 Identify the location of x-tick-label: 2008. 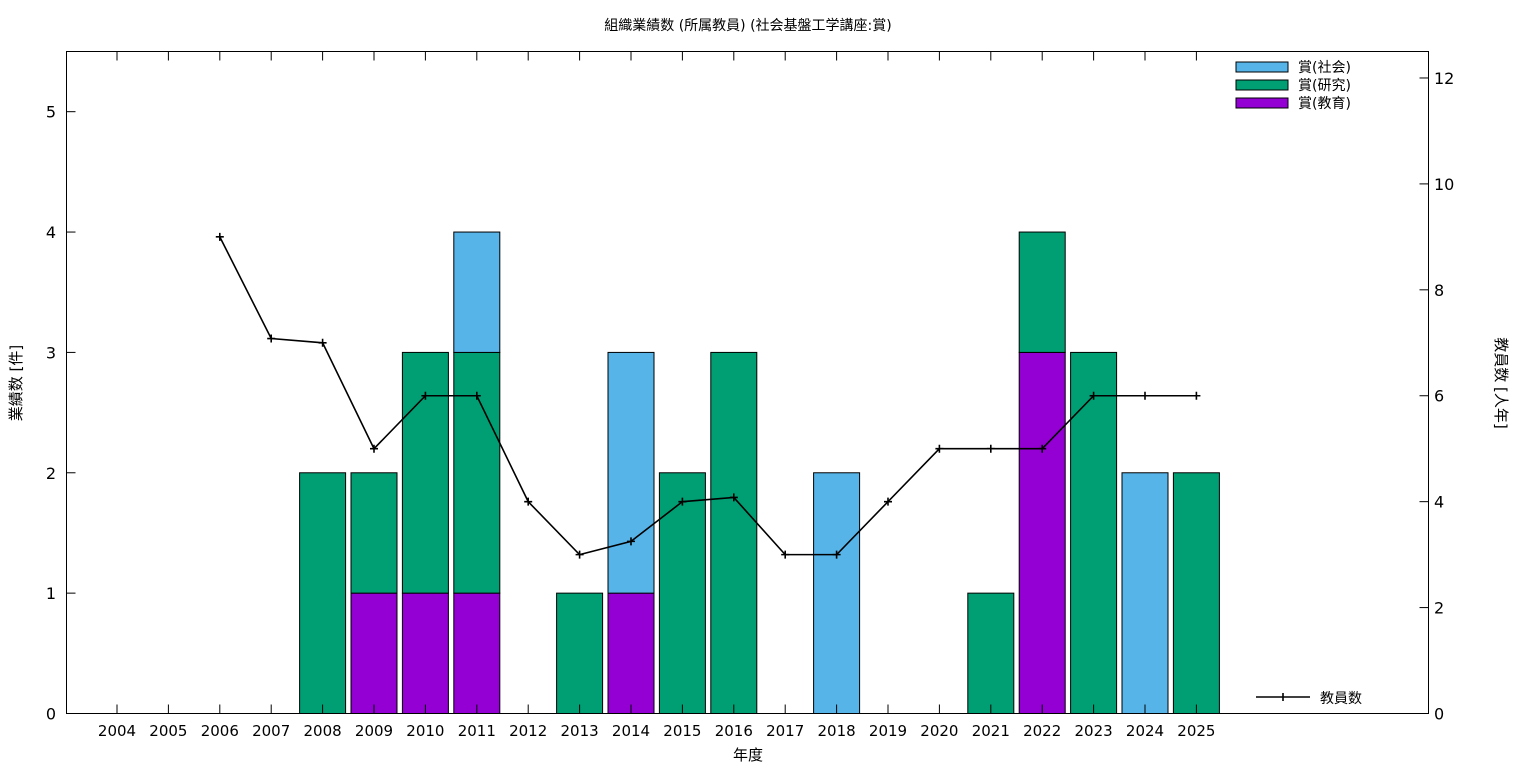
(323, 731).